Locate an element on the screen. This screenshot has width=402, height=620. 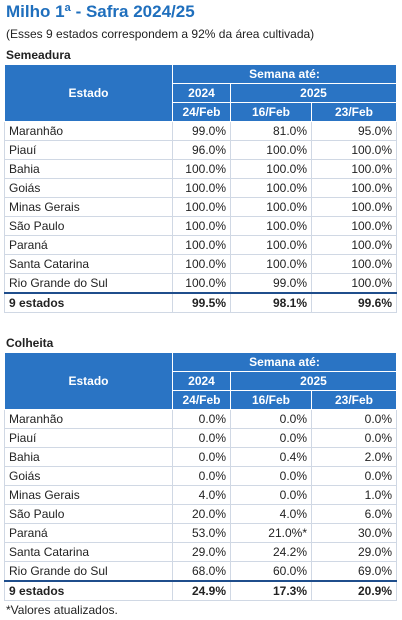
table-cell: 4.0% is located at coordinates (201, 495).